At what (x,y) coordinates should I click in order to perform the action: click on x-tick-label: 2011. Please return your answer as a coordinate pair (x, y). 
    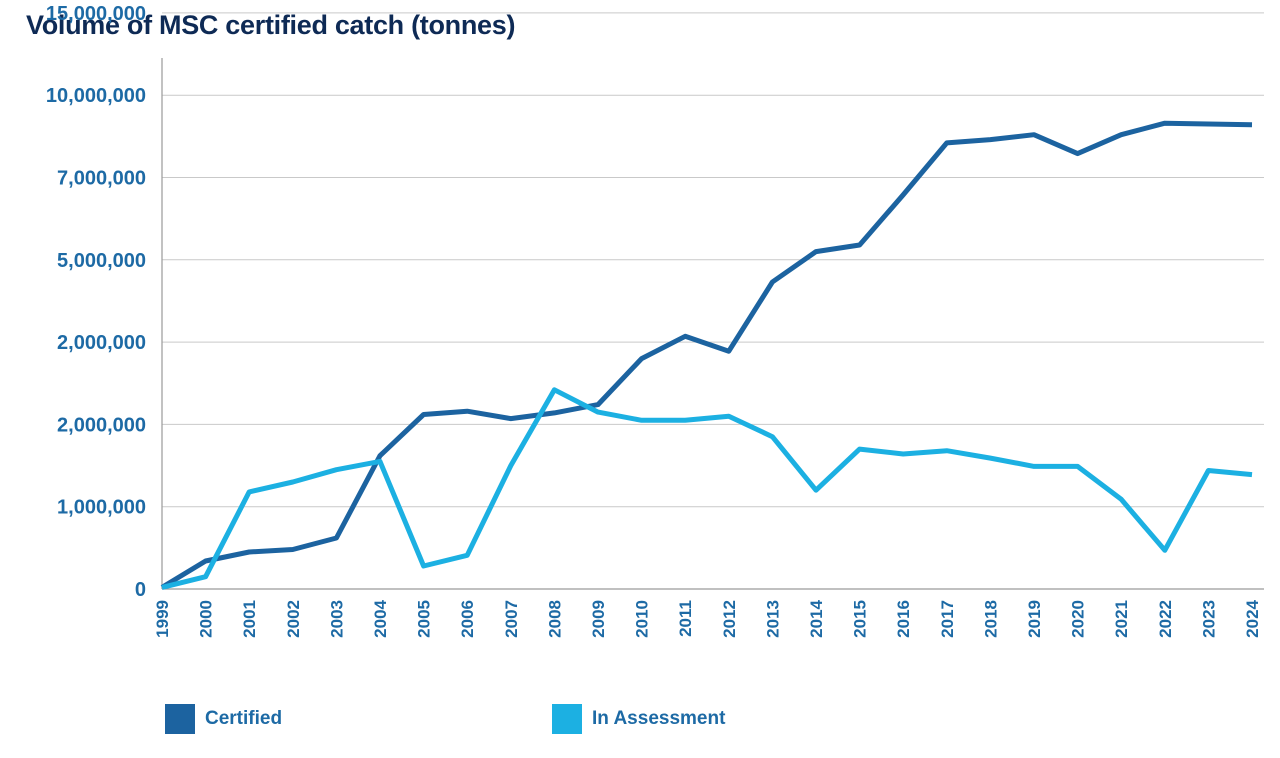
    Looking at the image, I should click on (685, 618).